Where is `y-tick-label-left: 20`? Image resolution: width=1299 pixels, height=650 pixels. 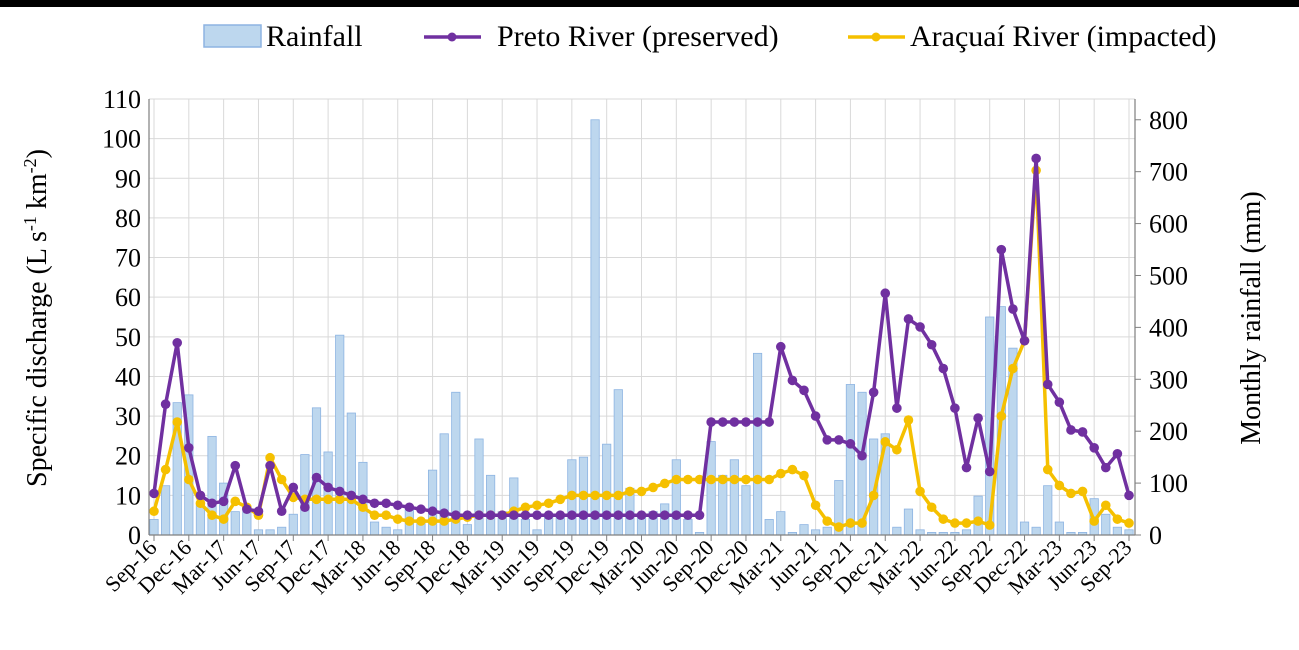 y-tick-label-left: 20 is located at coordinates (128, 456).